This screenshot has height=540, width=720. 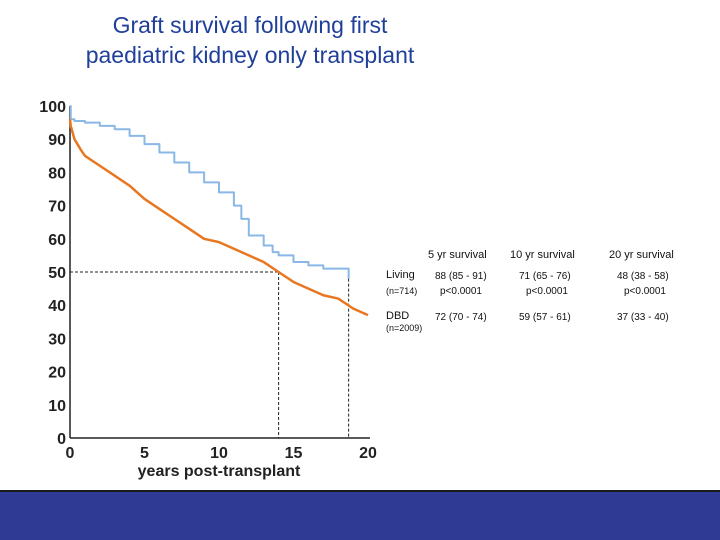 What do you see at coordinates (57, 207) in the screenshot?
I see `y-tick-label: 70` at bounding box center [57, 207].